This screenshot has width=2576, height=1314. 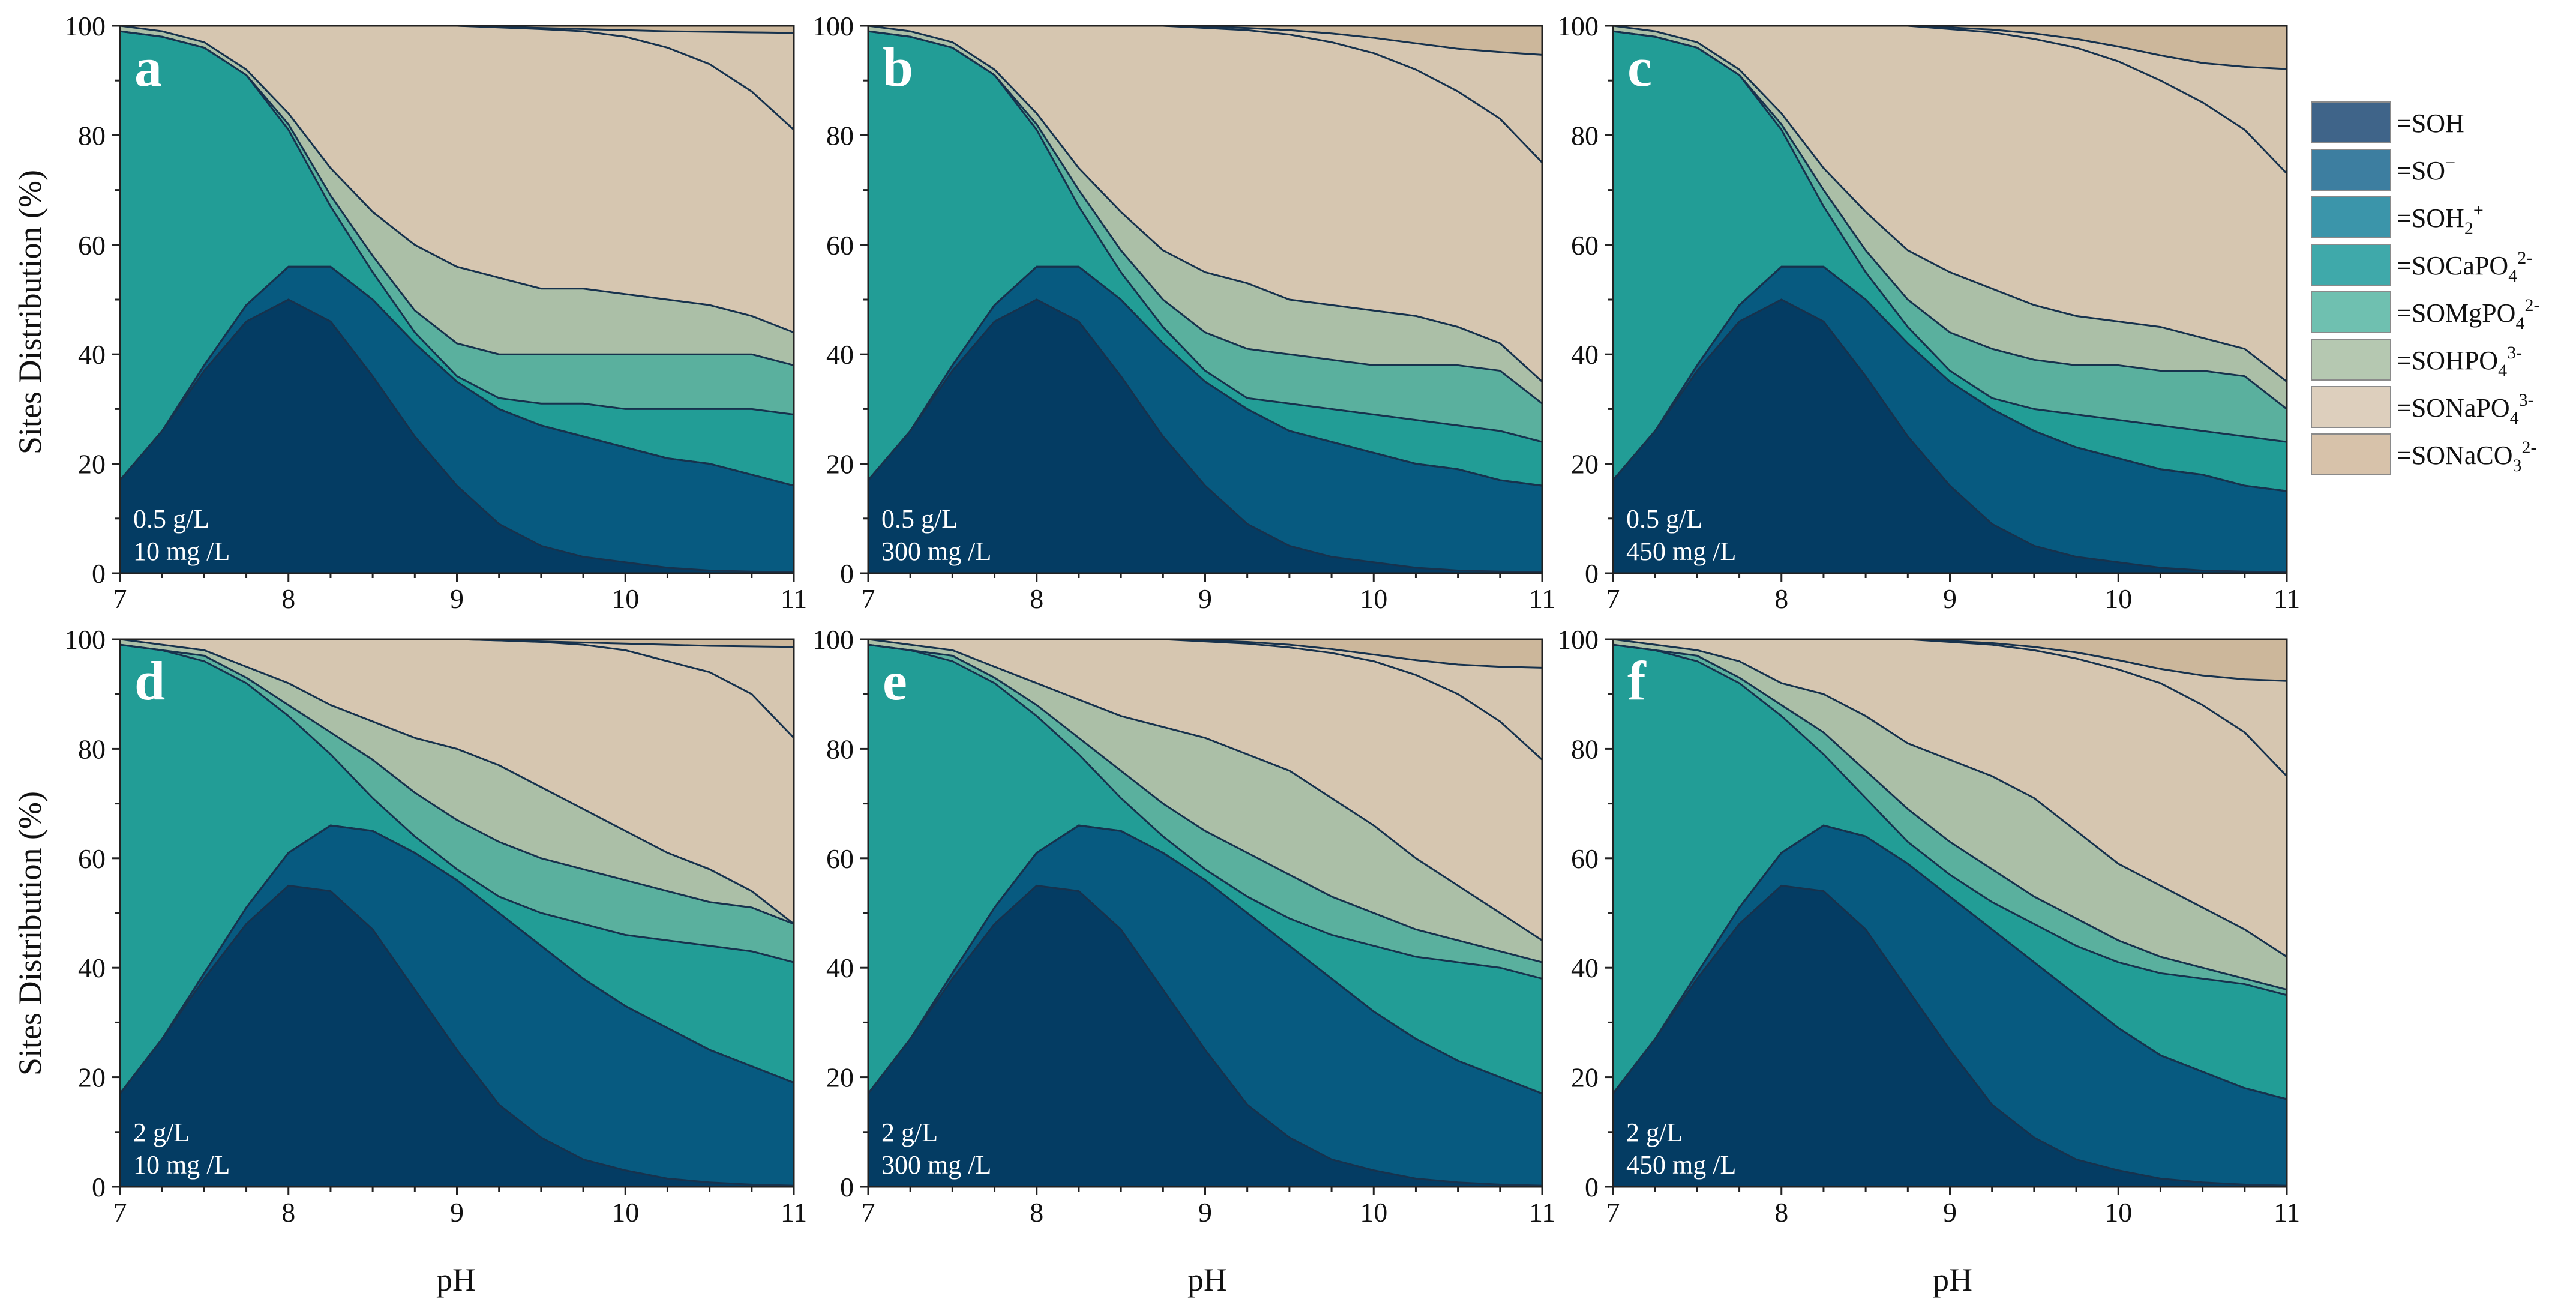 I want to click on legend-swatch-sohpo4, so click(x=2351, y=360).